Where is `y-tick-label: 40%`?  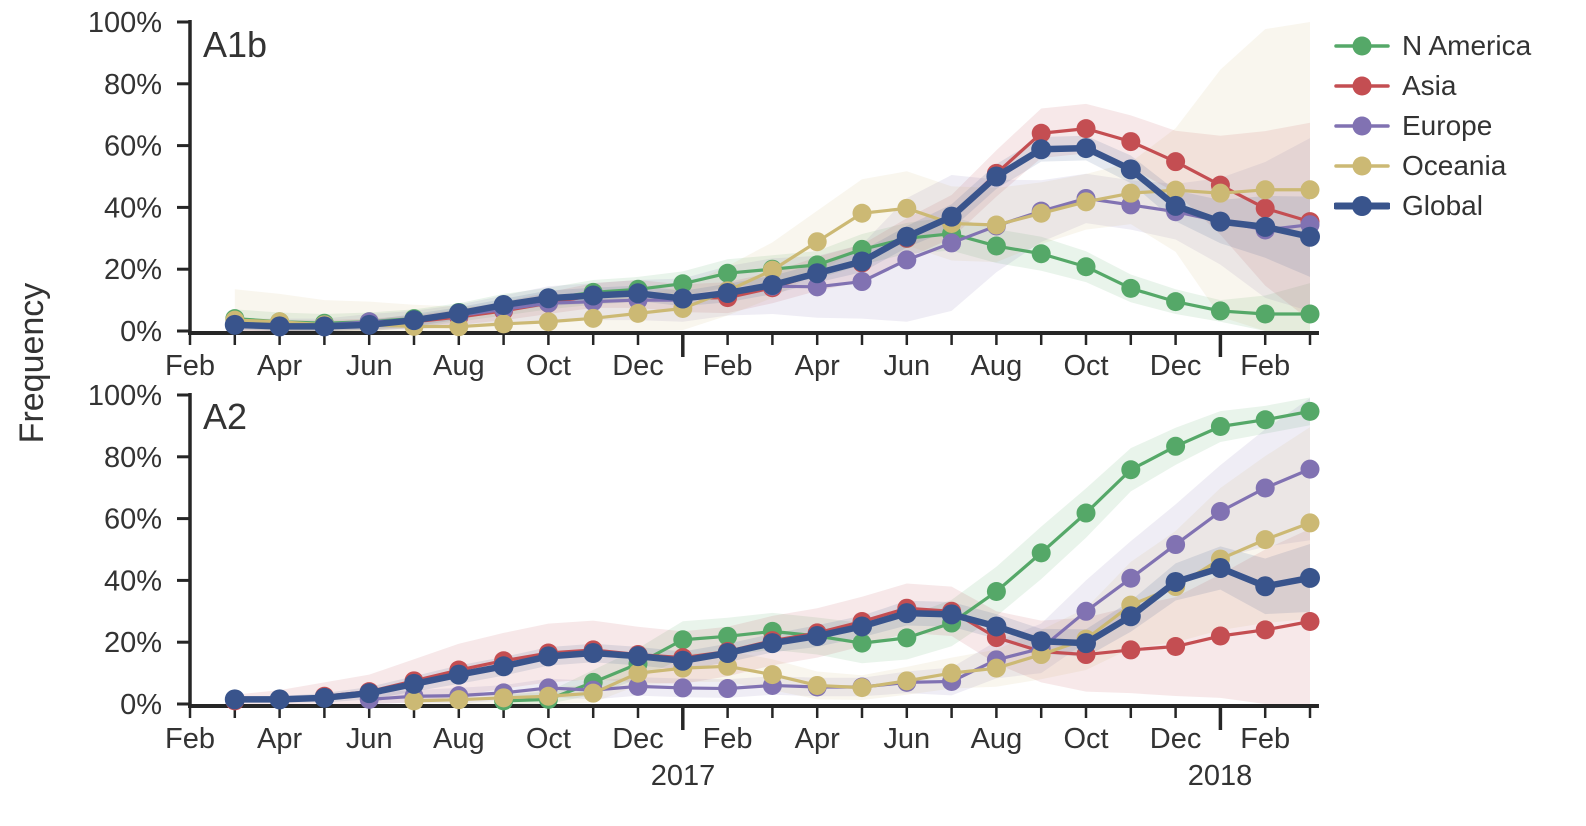 y-tick-label: 40% is located at coordinates (133, 208).